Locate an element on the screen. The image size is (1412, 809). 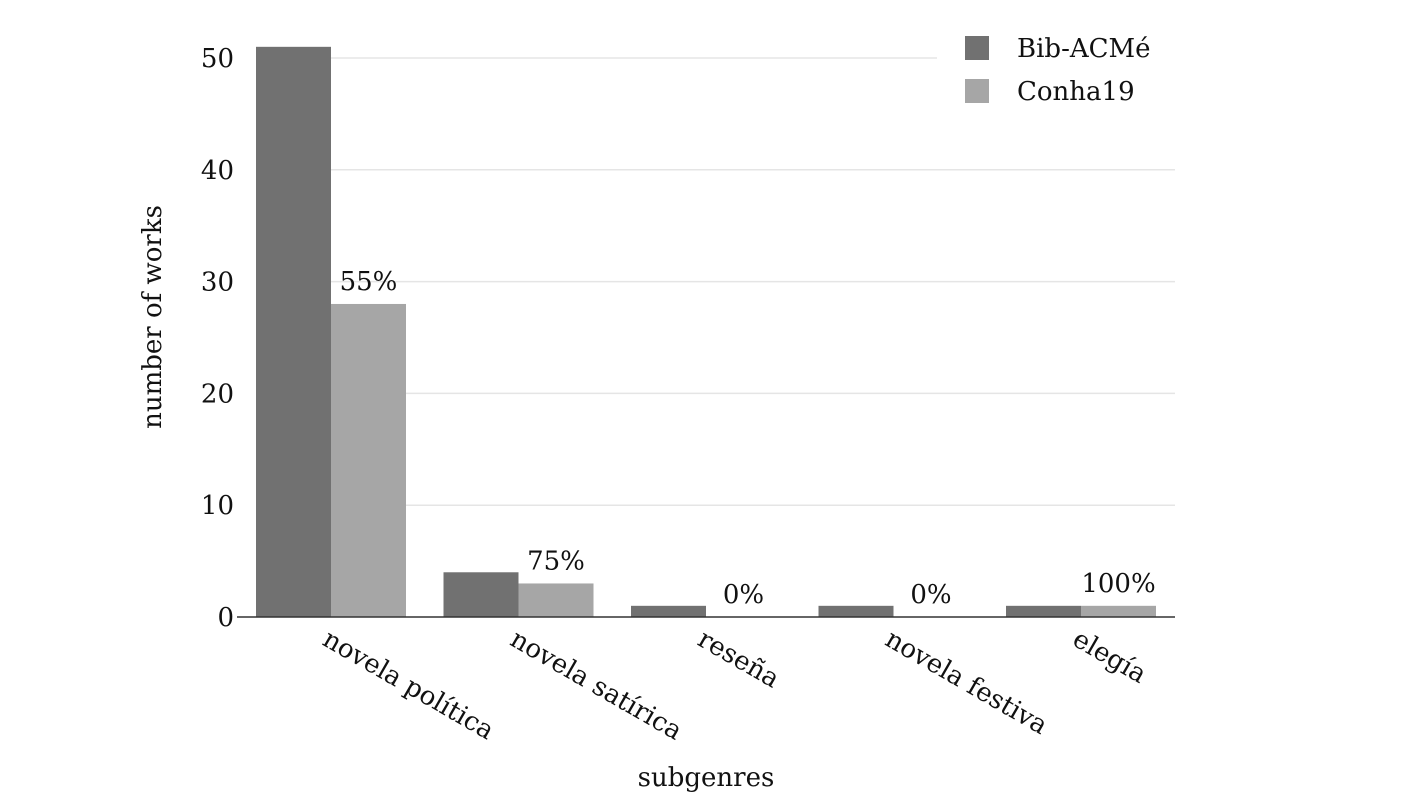
legend: Bib-ACMé Conha19 is located at coordinates (1058, 70).